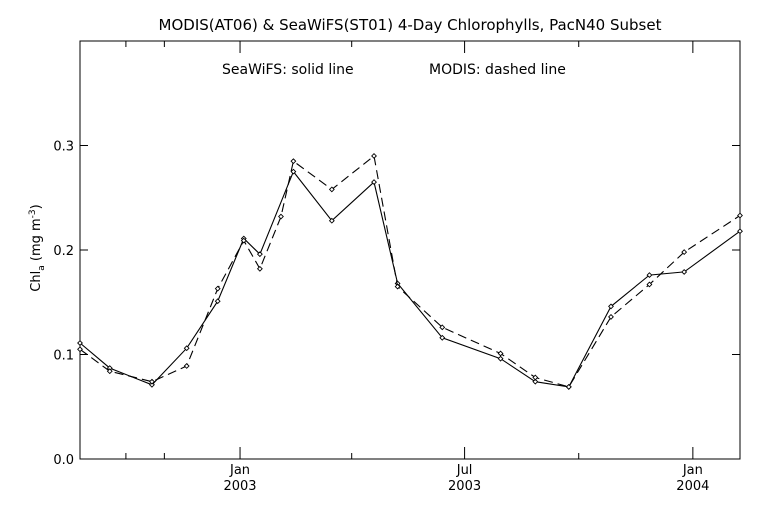 This screenshot has width=768, height=512. I want to click on y-axis-label-units-prefix: (mg m, so click(36, 241).